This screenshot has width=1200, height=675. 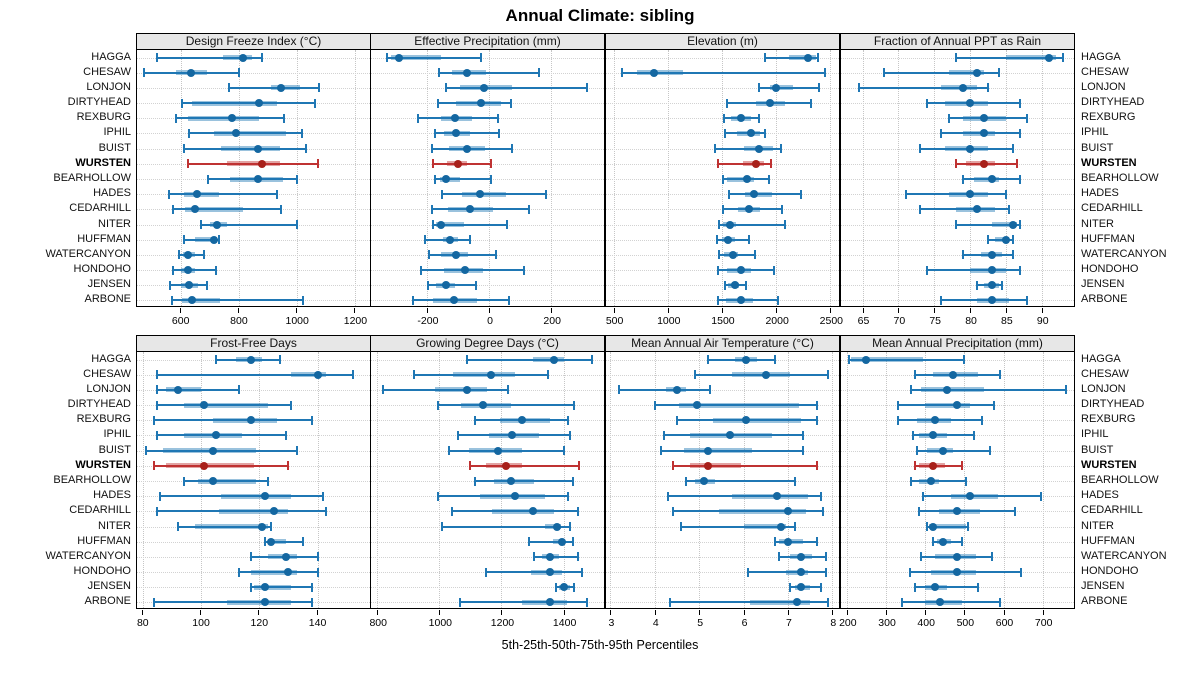 What do you see at coordinates (142, 623) in the screenshot?
I see `axis-tick-label: 80` at bounding box center [142, 623].